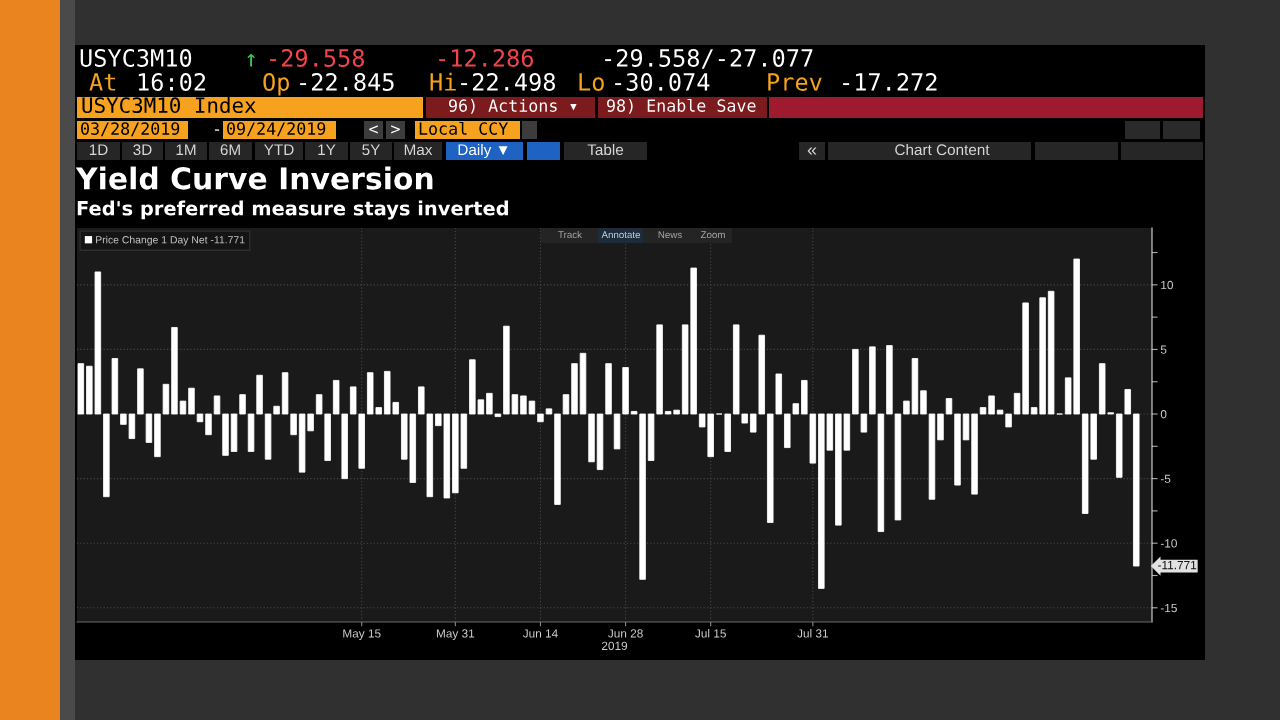 The width and height of the screenshot is (1280, 720). I want to click on text: USYC3M10 Index, so click(169, 105).